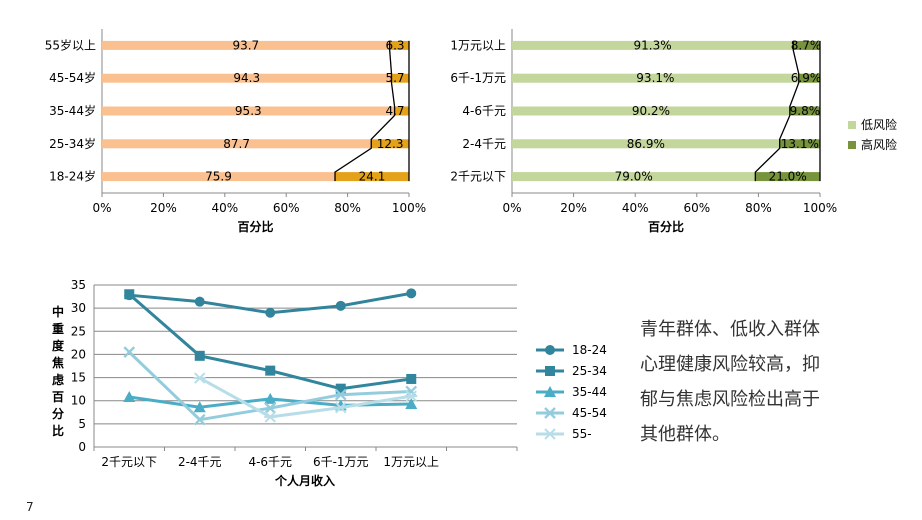  What do you see at coordinates (58, 379) in the screenshot?
I see `y-axis-label-char: 虑` at bounding box center [58, 379].